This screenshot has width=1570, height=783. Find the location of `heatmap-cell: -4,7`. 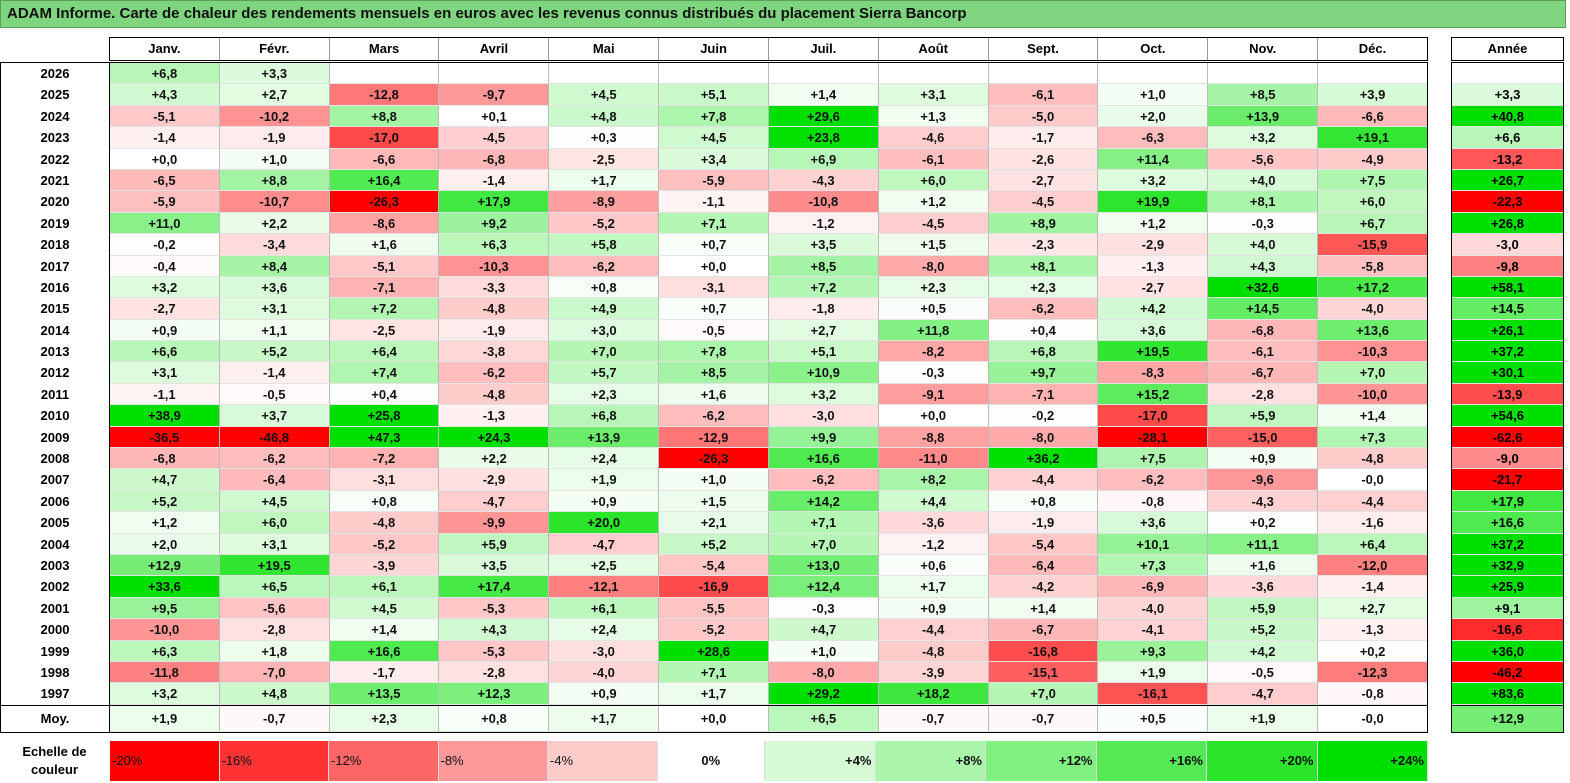

heatmap-cell: -4,7 is located at coordinates (1263, 694).